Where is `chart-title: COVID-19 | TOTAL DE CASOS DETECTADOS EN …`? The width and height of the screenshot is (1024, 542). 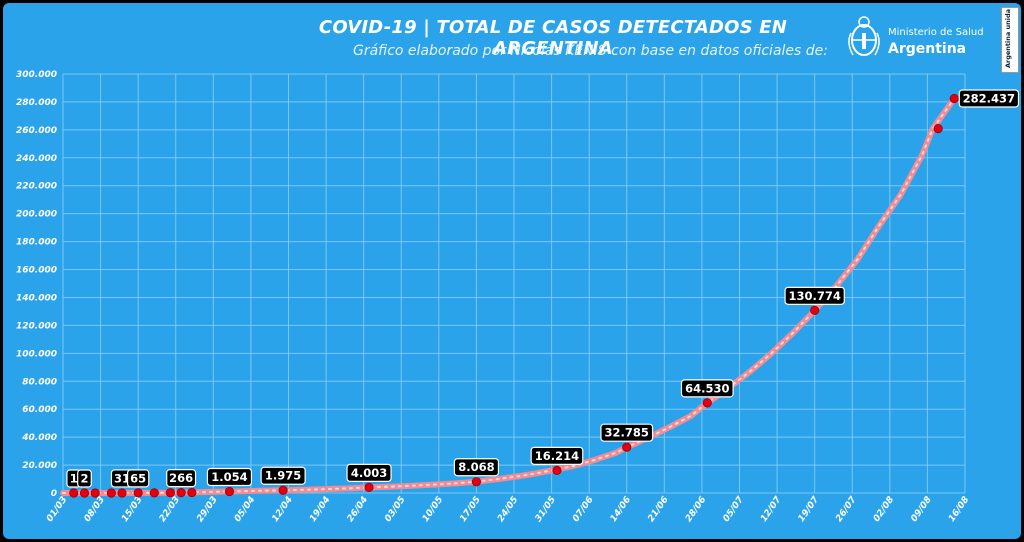
chart-title: COVID-19 | TOTAL DE CASOS DETECTADOS EN … is located at coordinates (553, 38).